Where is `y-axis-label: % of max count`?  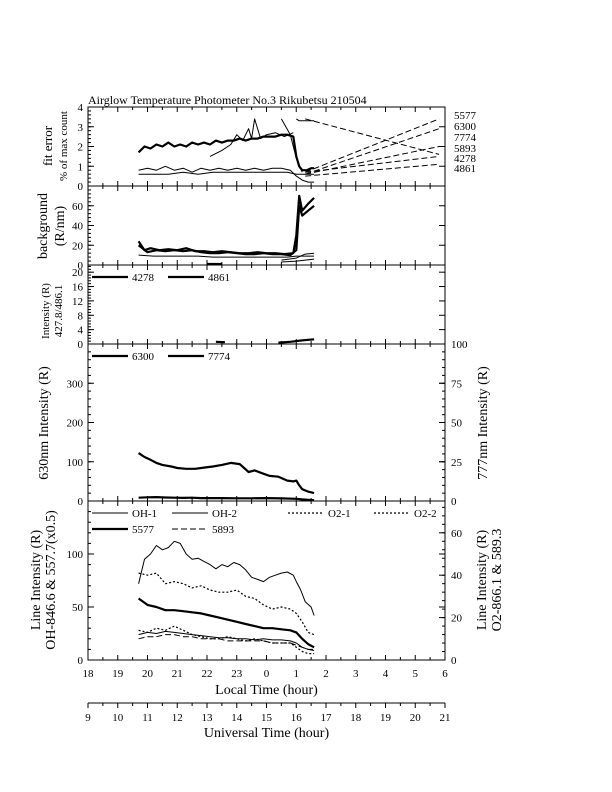
y-axis-label: % of max count is located at coordinates (64, 146).